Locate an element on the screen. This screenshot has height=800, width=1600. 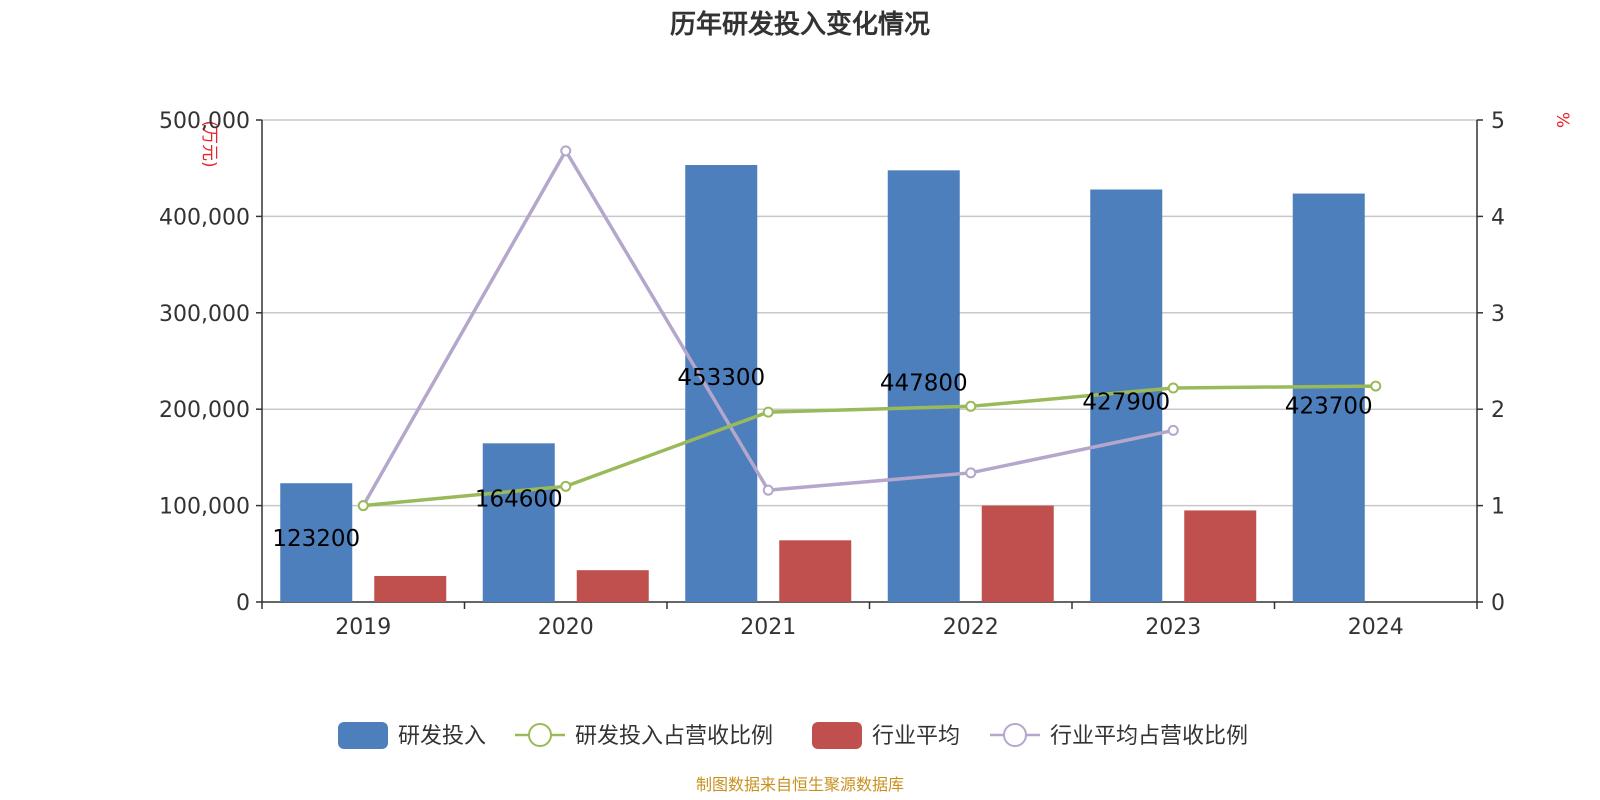
x-tick-label: 2020 is located at coordinates (566, 627).